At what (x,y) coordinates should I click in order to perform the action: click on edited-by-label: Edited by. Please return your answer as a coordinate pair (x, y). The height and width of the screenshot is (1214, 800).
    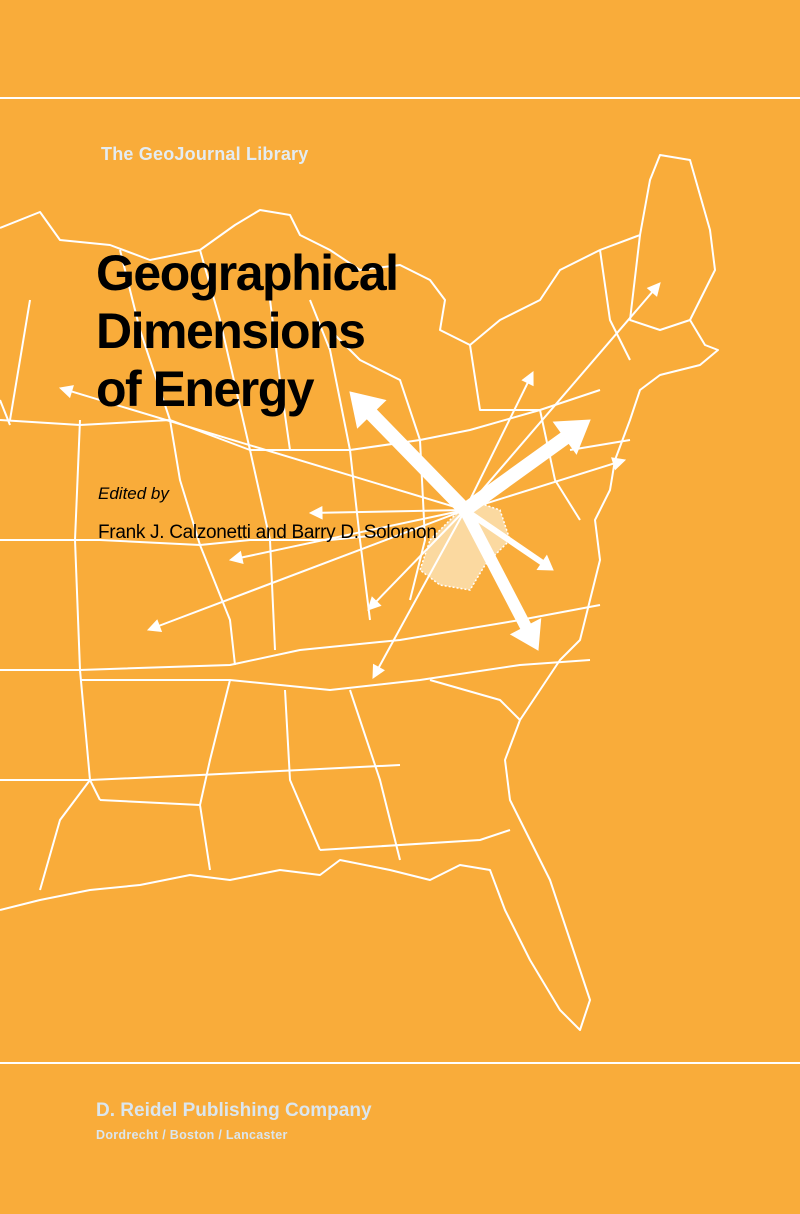
    Looking at the image, I should click on (133, 493).